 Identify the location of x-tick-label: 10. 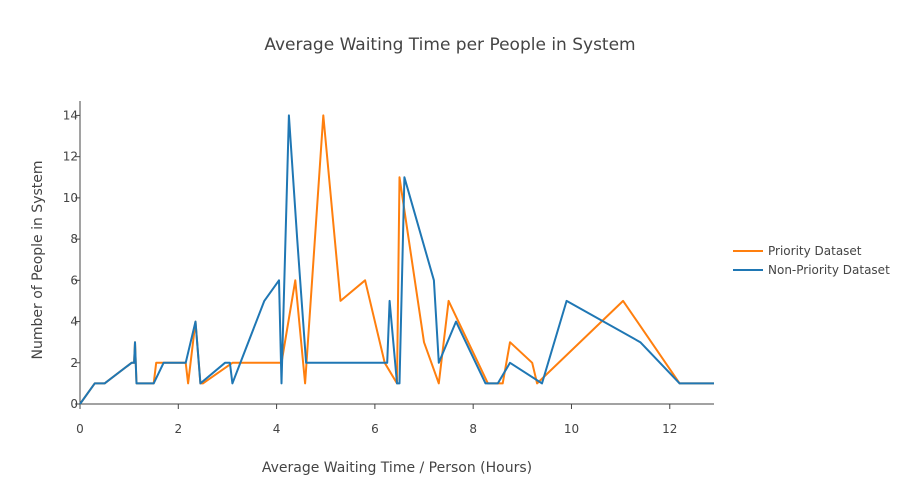
(571, 429).